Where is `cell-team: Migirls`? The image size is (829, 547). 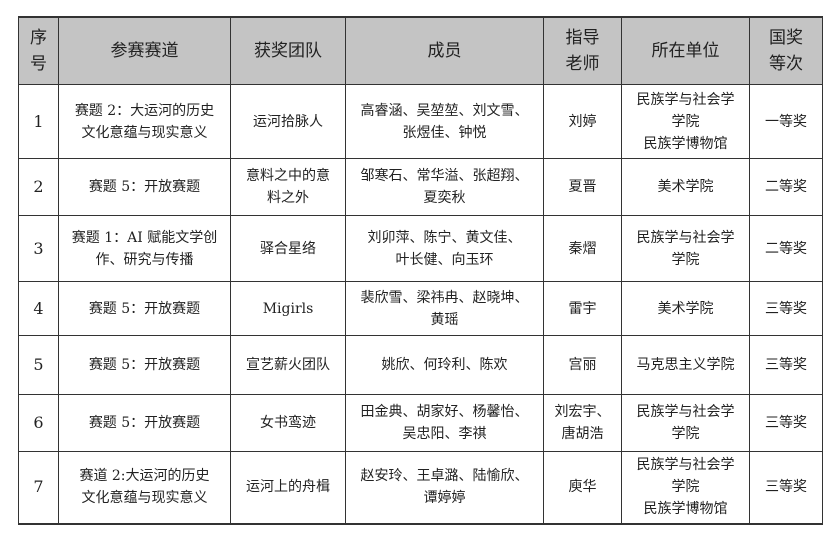
cell-team: Migirls is located at coordinates (288, 308).